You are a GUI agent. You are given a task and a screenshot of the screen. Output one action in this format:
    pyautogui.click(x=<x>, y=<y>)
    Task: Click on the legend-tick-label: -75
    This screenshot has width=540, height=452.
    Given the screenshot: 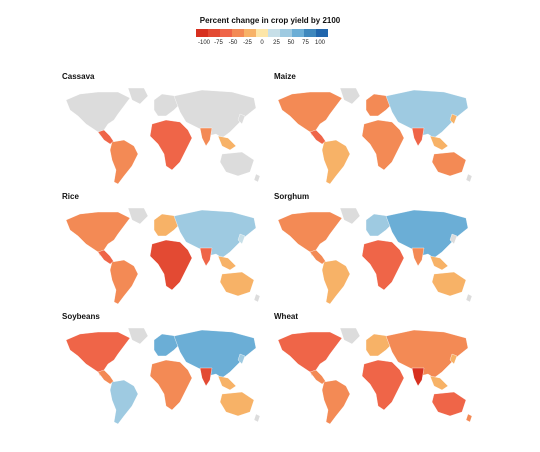 What is the action you would take?
    pyautogui.click(x=218, y=43)
    